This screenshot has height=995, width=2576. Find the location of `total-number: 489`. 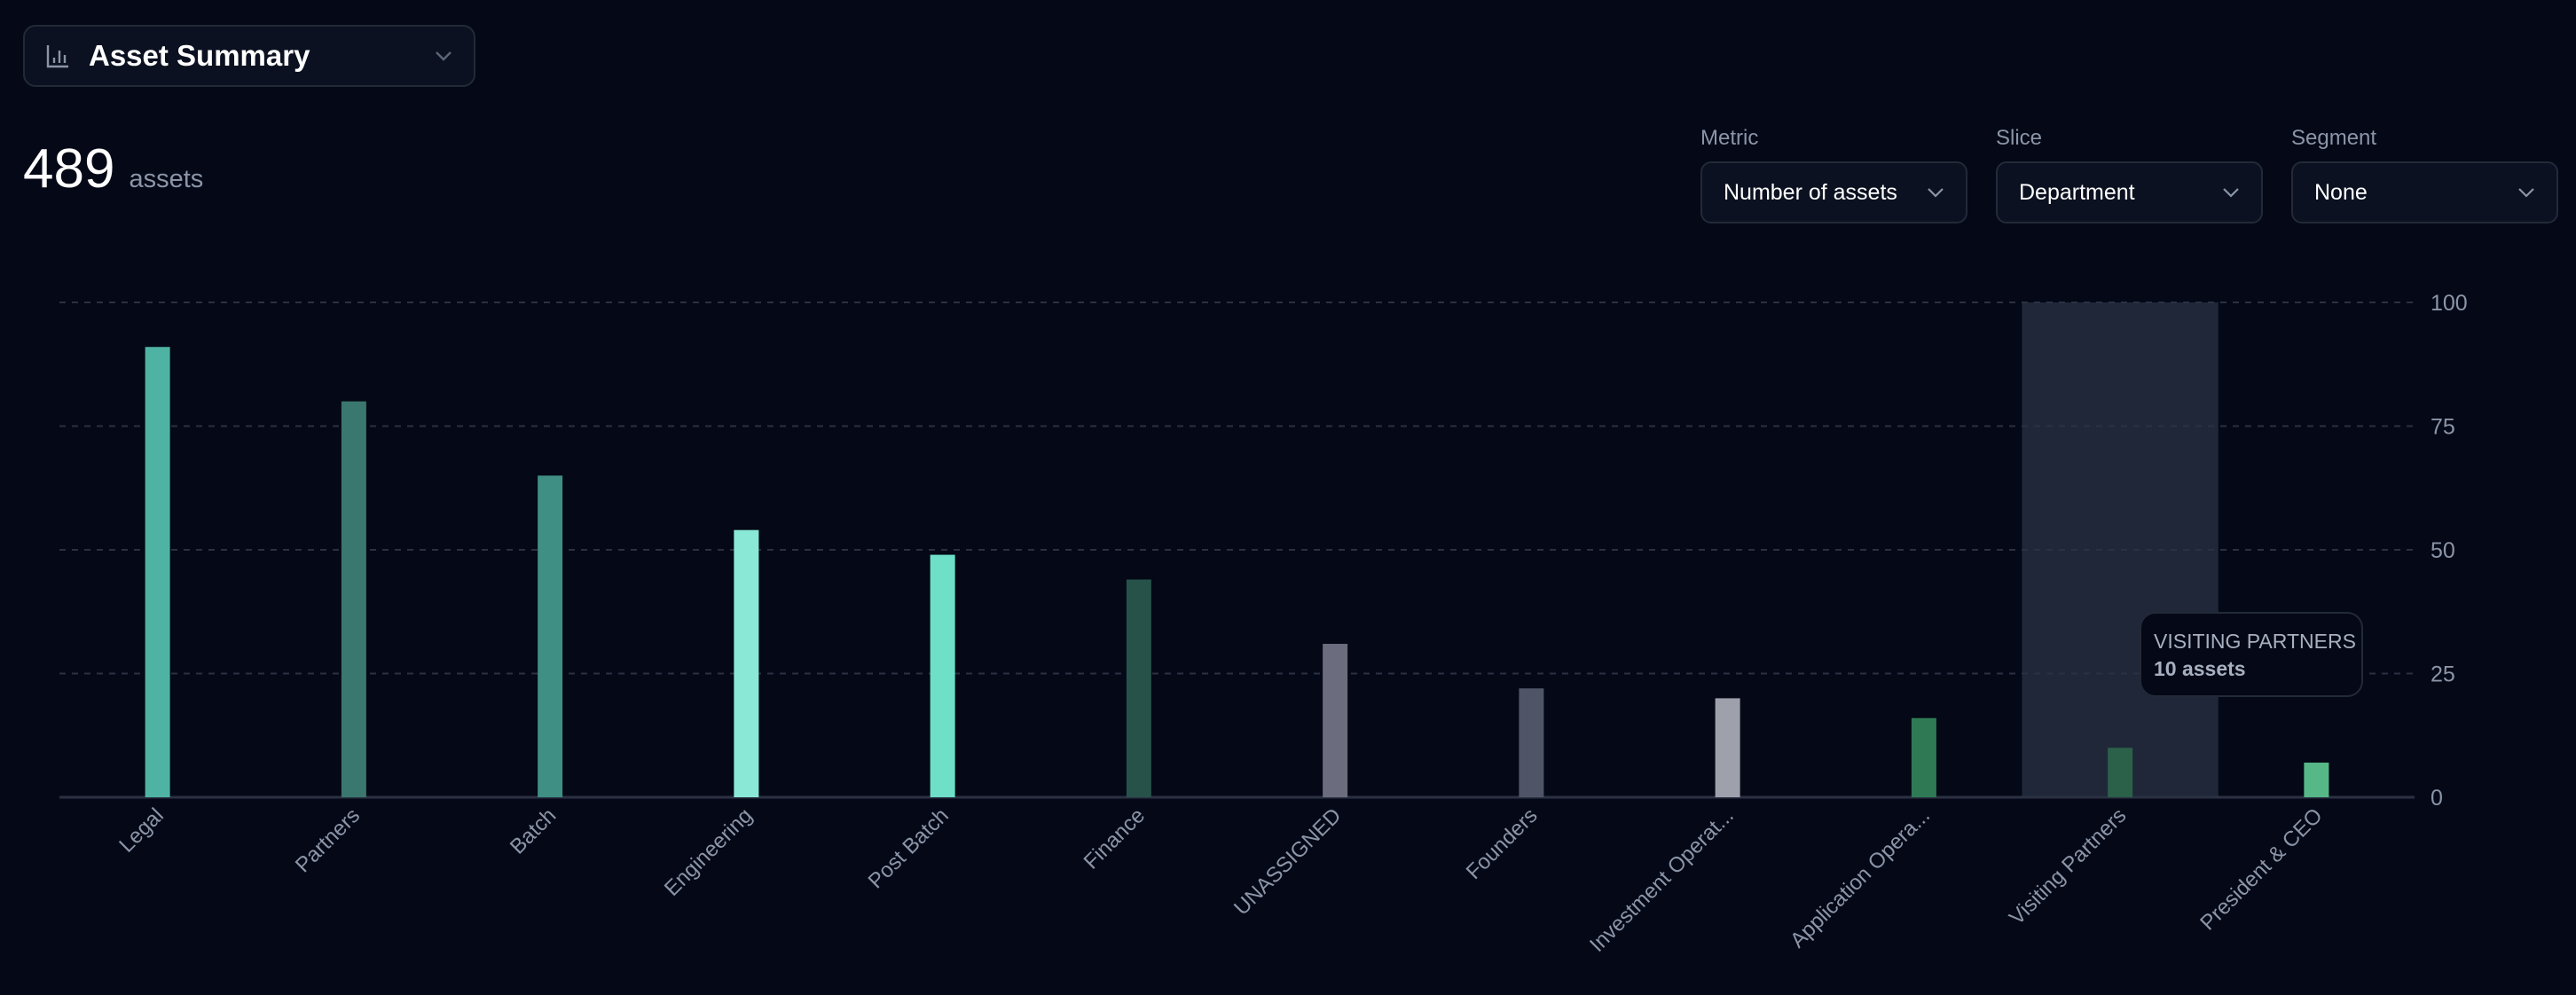

total-number: 489 is located at coordinates (69, 169).